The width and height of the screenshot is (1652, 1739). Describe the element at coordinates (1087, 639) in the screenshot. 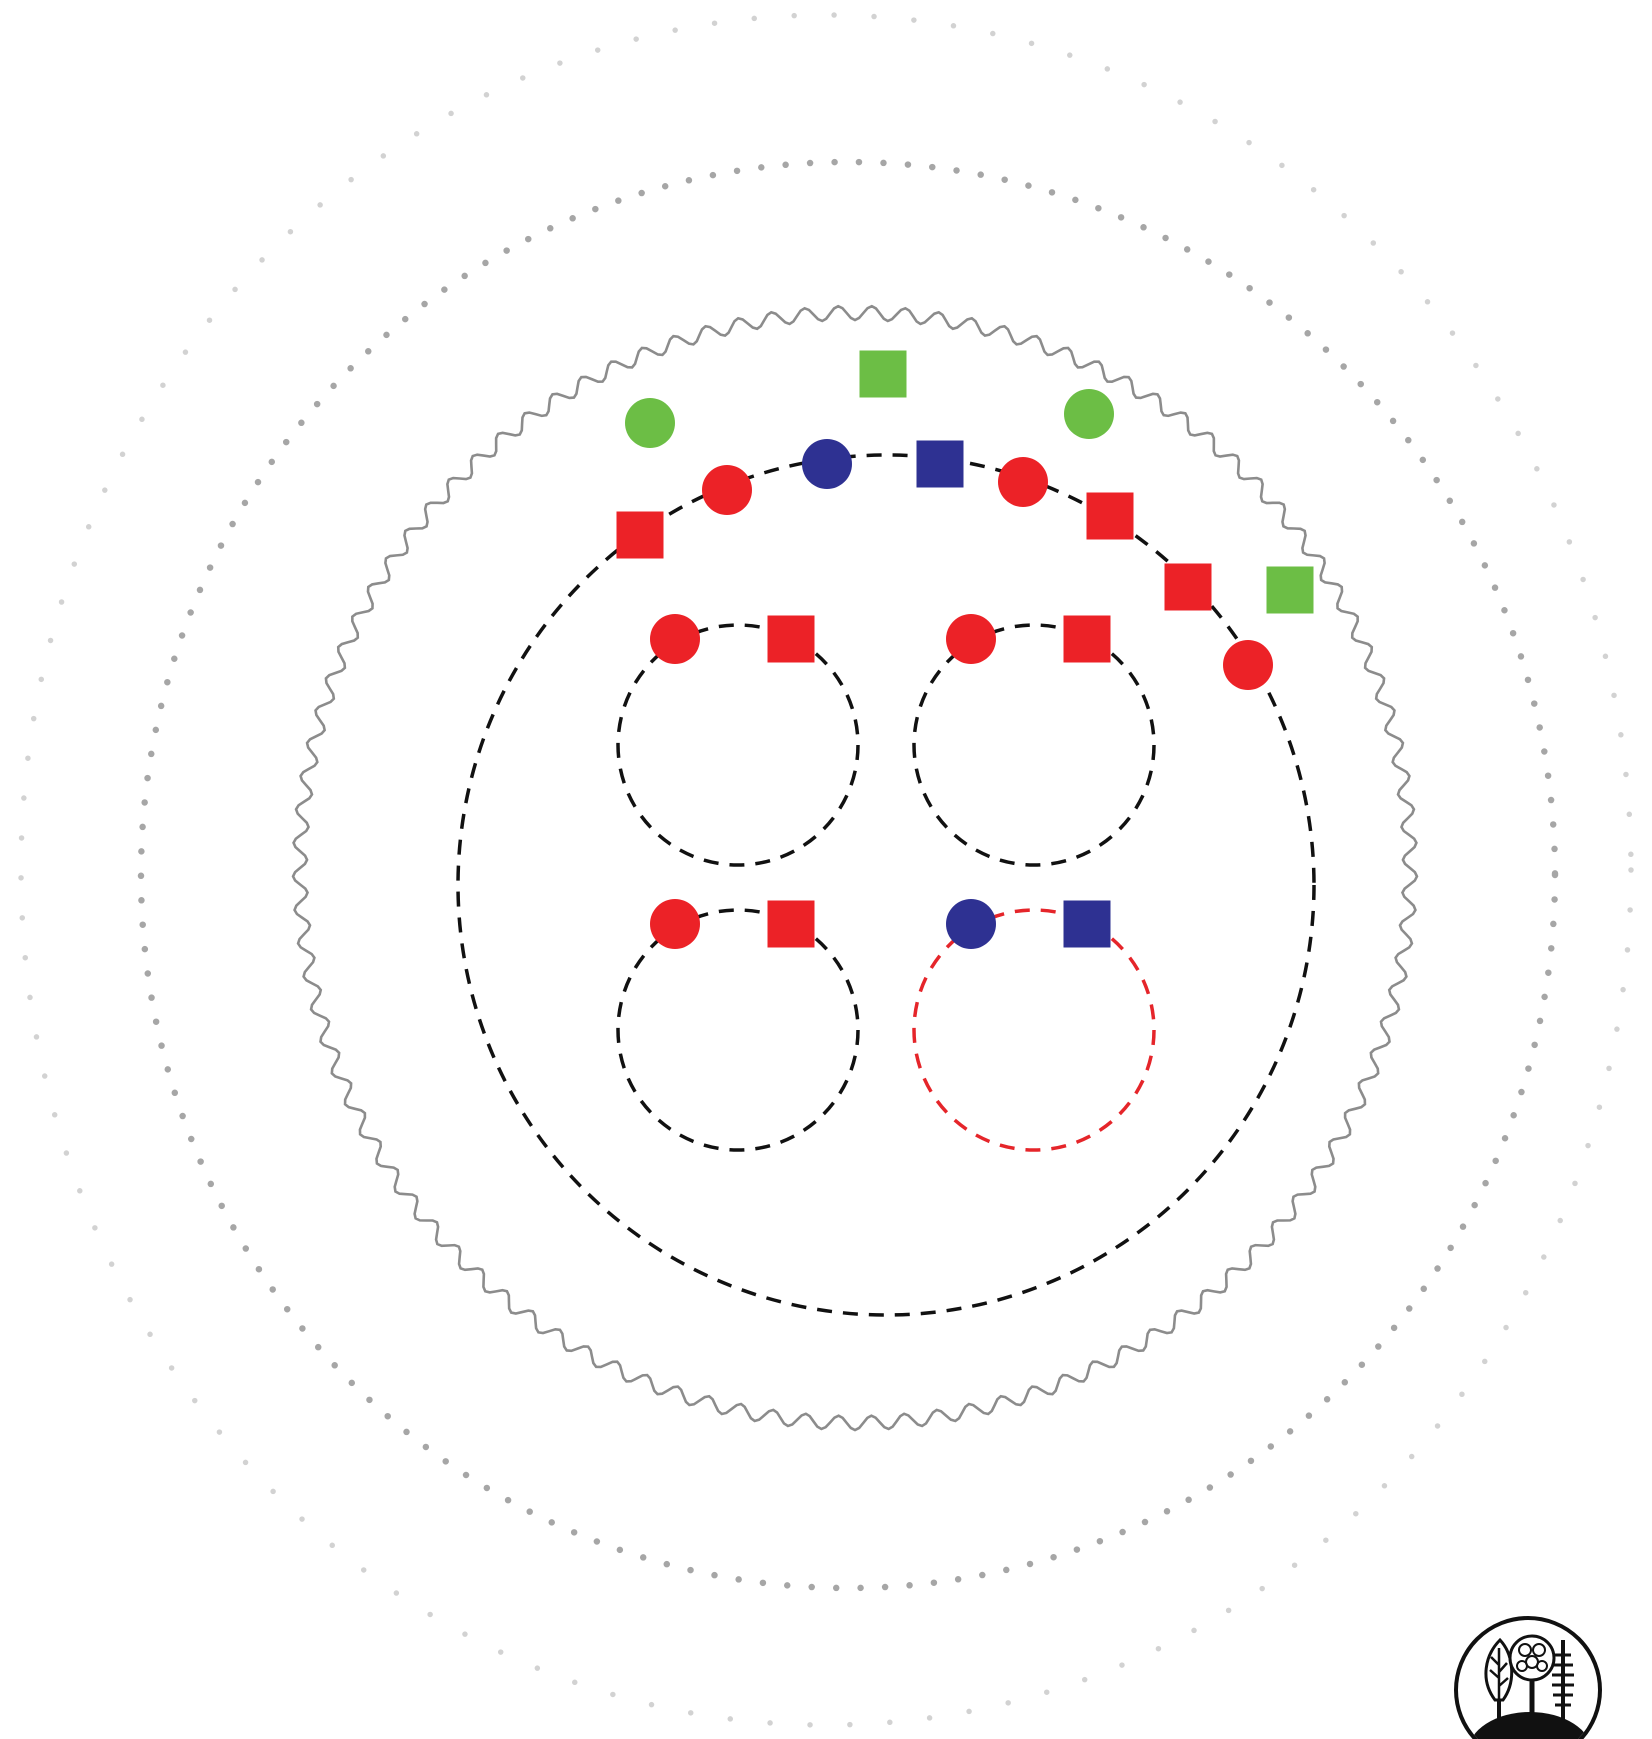

I see `sub-circle-top-right-red-square-marker` at that location.